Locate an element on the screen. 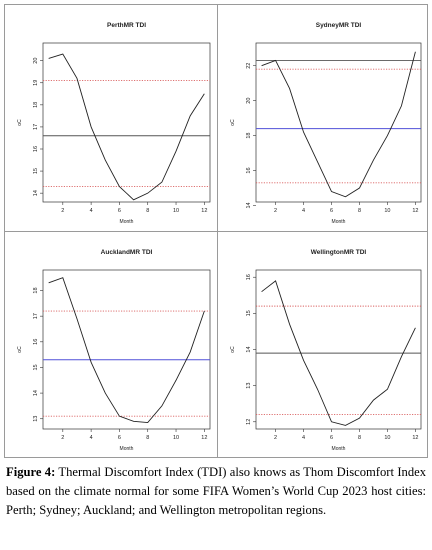  y-tick-label: 12 is located at coordinates (249, 422).